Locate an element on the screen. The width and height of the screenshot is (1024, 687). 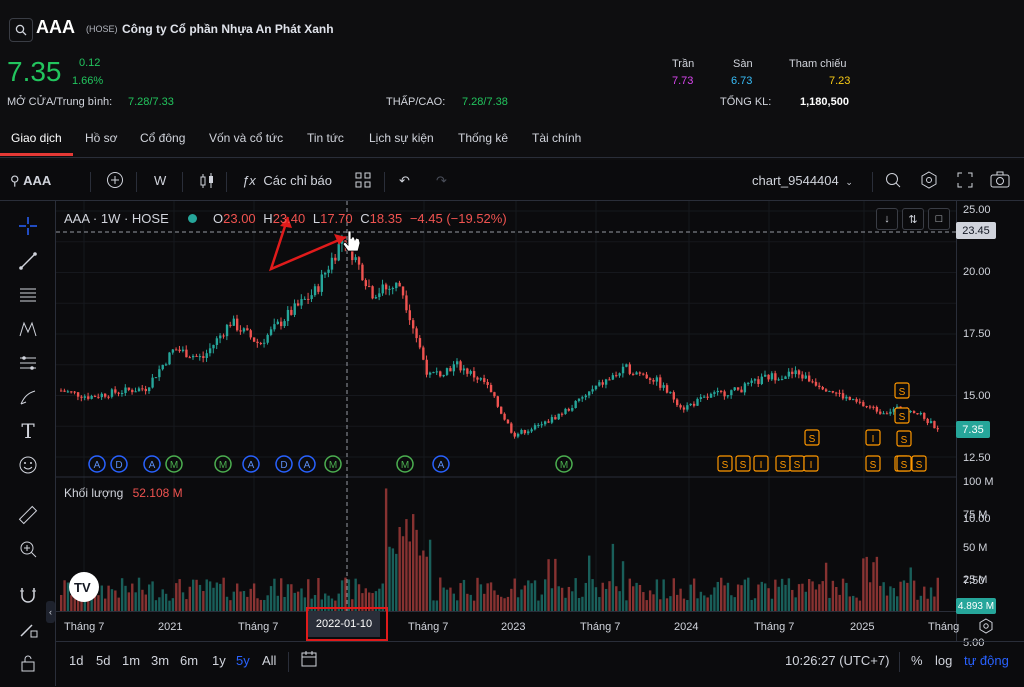
tab-events: Lịch sự kiện is located at coordinates (401, 138).